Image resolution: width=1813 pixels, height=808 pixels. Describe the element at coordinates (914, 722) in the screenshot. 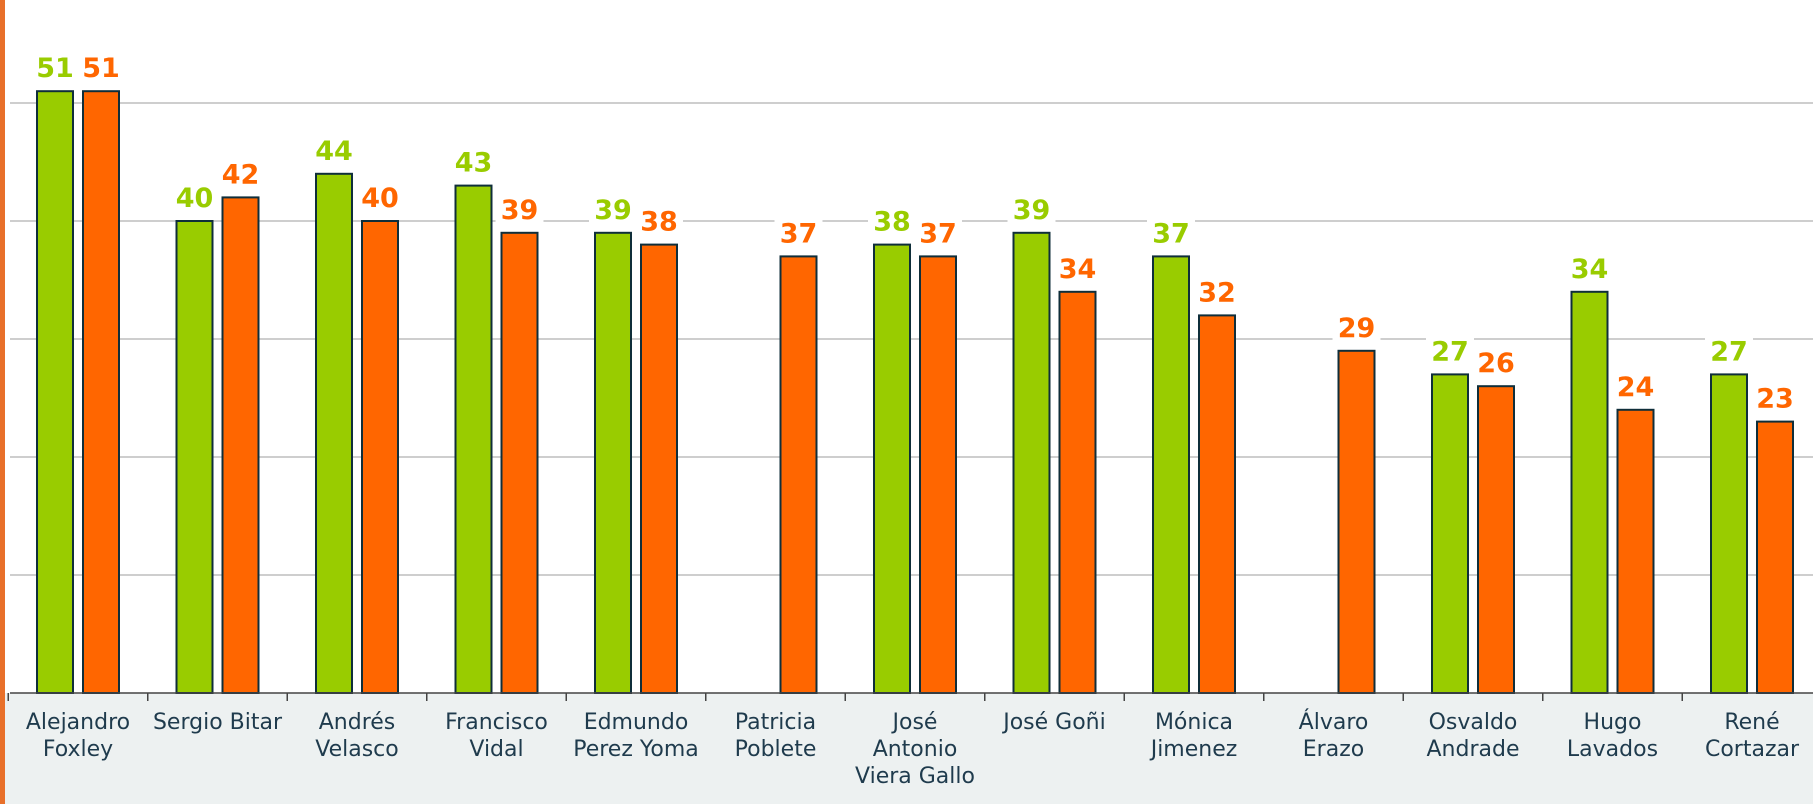

I see `category-label-line: José` at that location.